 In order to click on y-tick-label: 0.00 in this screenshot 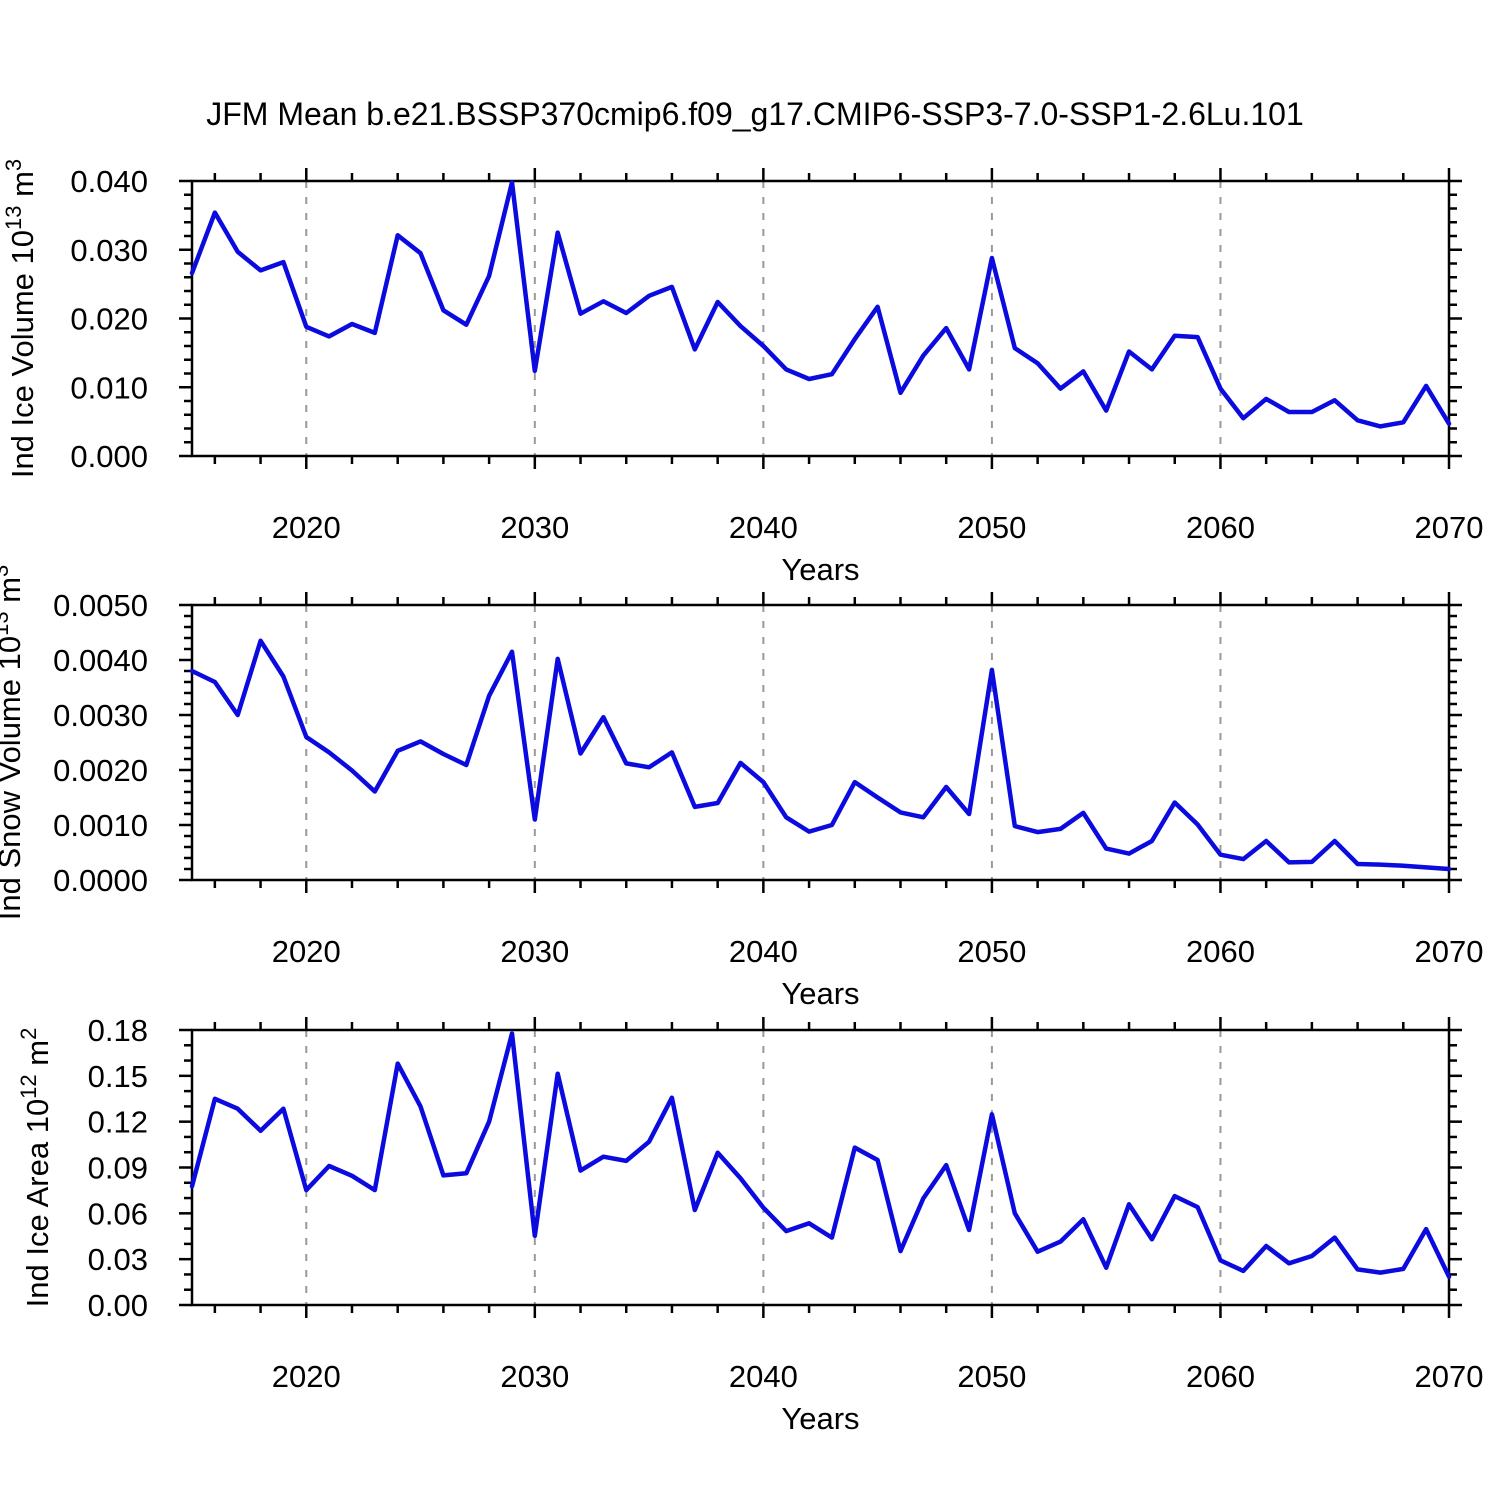, I will do `click(118, 1305)`.